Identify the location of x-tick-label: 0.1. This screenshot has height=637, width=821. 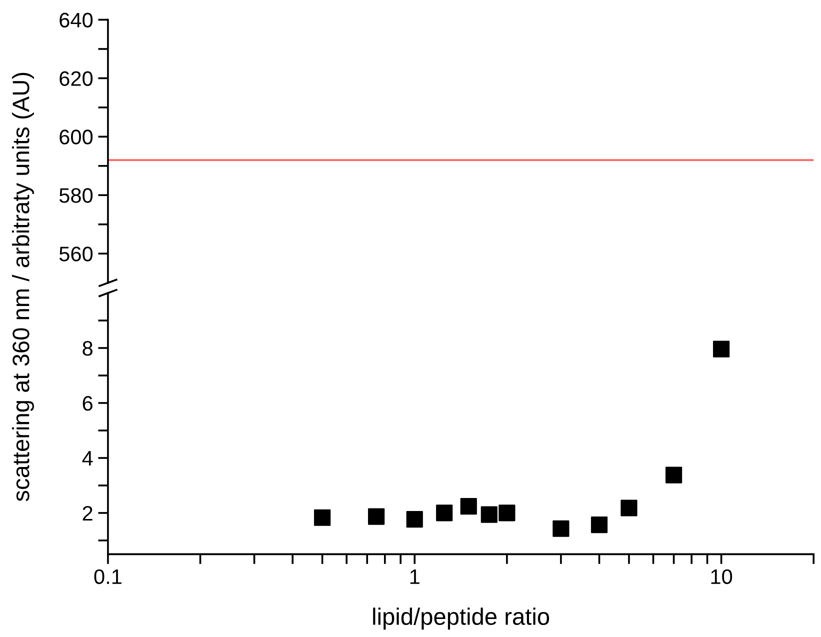
(108, 576).